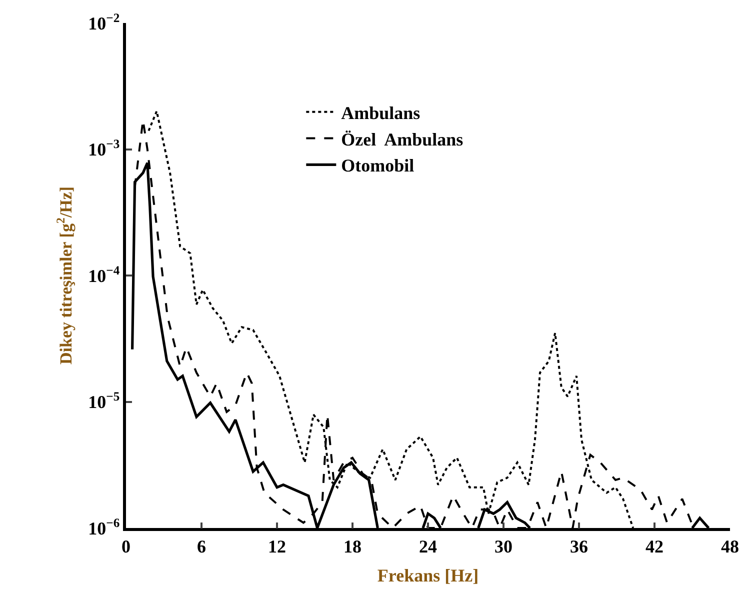  What do you see at coordinates (428, 546) in the screenshot?
I see `x-tick-label: 24` at bounding box center [428, 546].